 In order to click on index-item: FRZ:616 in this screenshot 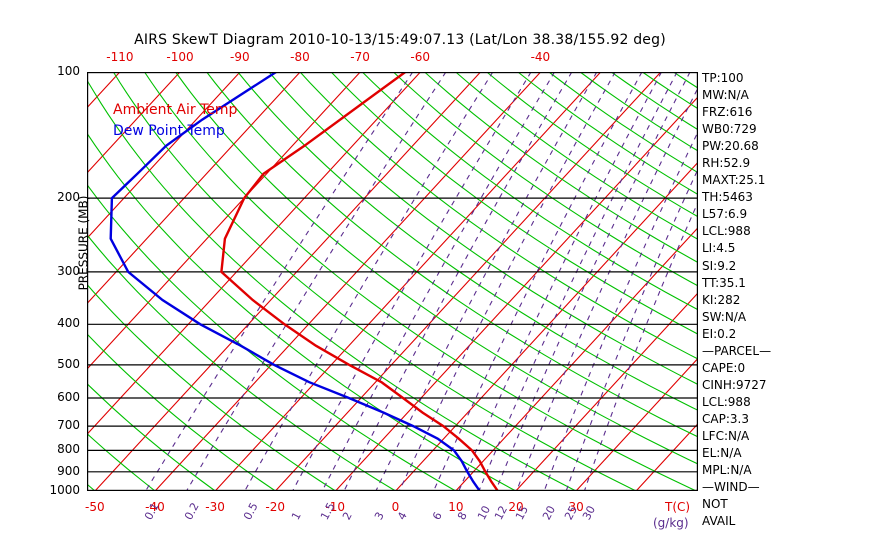, I will do `click(727, 112)`.